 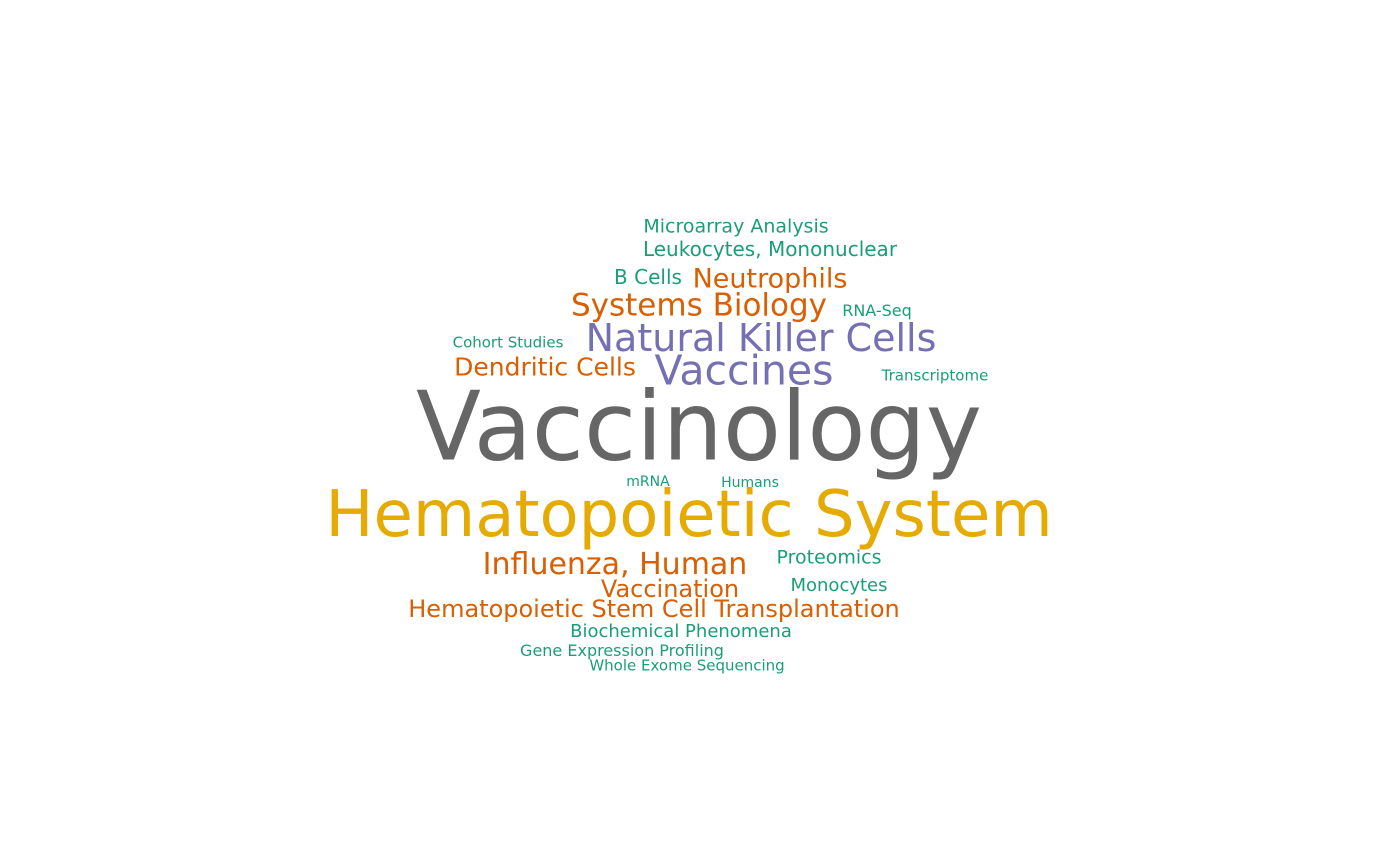 I want to click on word-transcriptome: Transcriptome, so click(x=935, y=375).